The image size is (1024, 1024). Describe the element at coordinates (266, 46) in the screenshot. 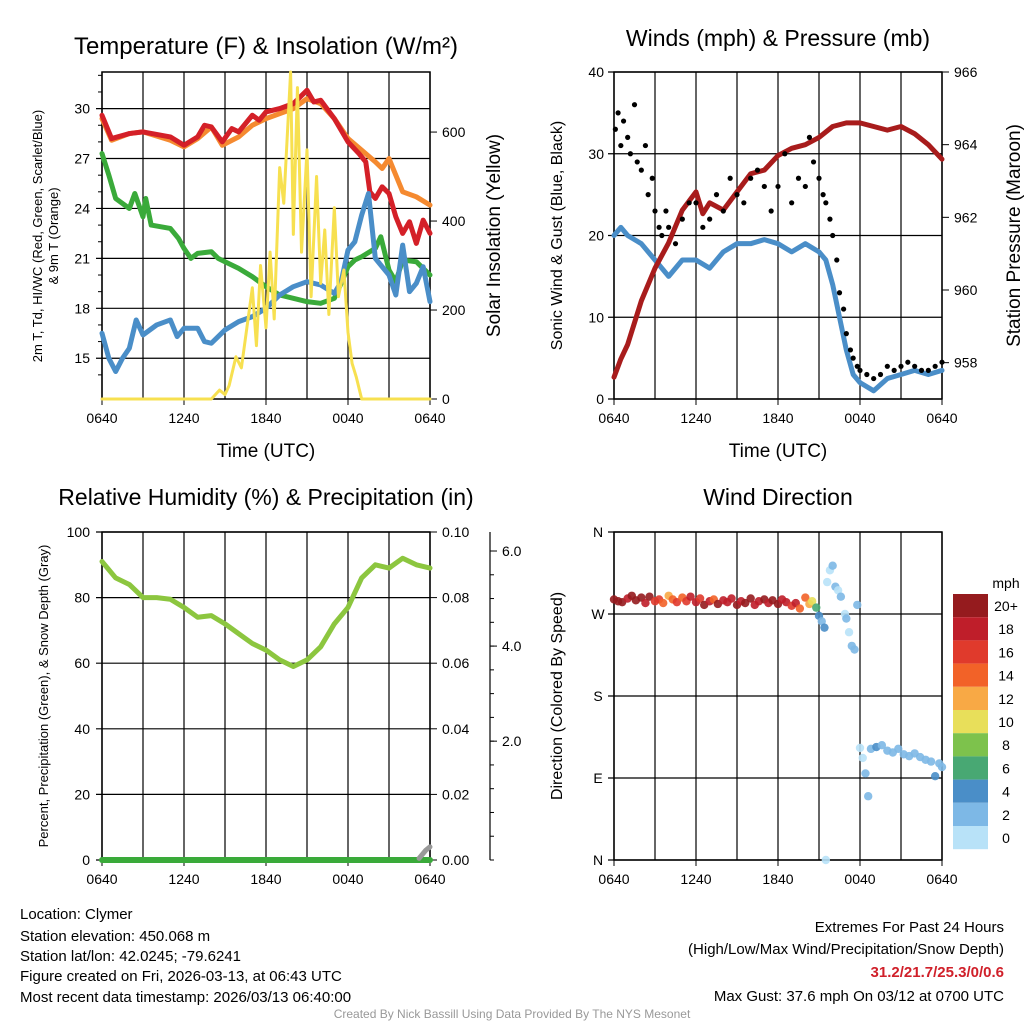

I see `chart-title: Temperature (F) & Insolation (W/m²)` at that location.